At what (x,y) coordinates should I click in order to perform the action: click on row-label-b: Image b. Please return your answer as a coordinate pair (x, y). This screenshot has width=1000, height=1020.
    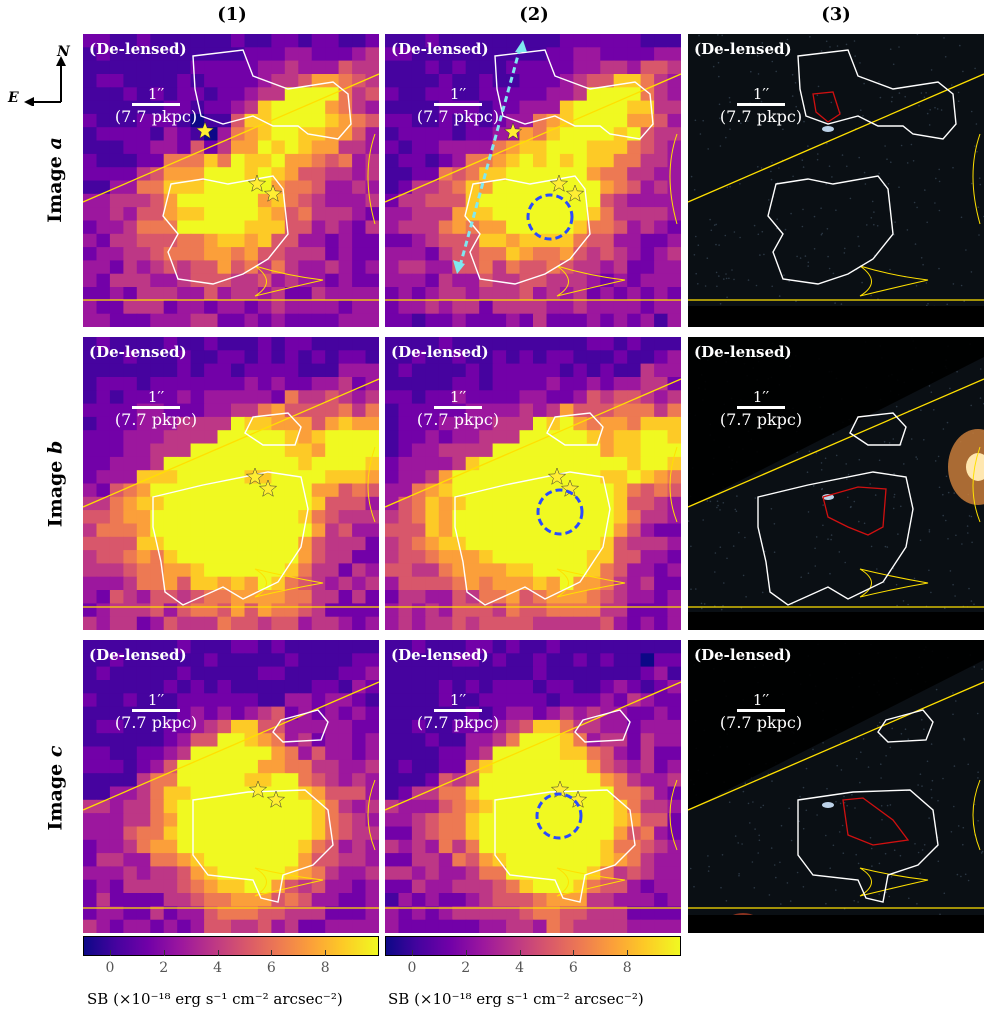
    Looking at the image, I should click on (55, 484).